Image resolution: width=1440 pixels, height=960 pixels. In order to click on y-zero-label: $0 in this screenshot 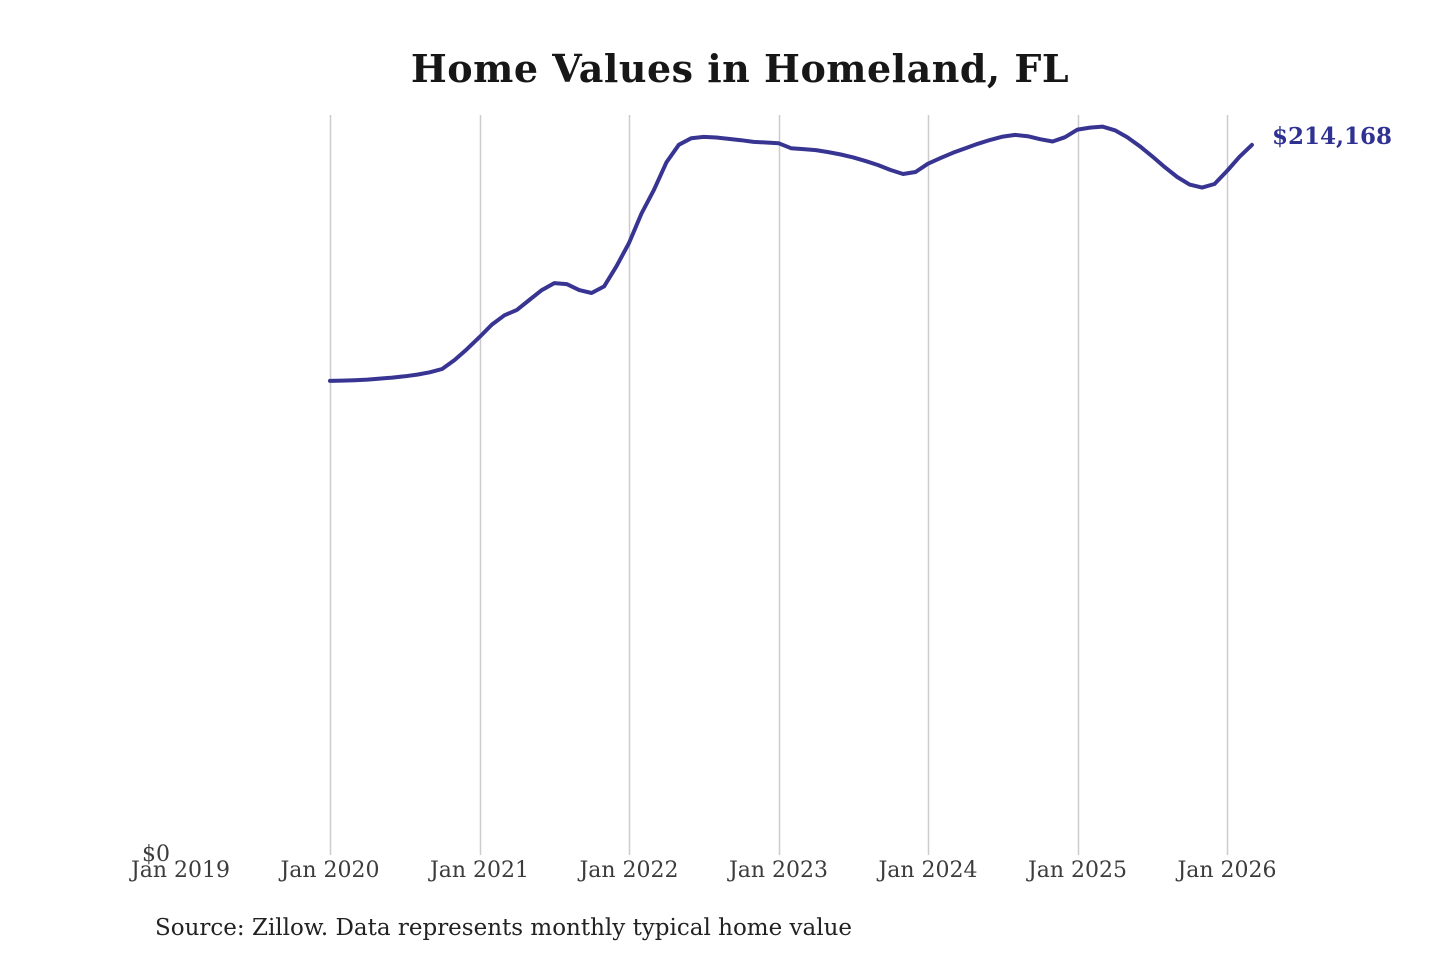, I will do `click(156, 854)`.